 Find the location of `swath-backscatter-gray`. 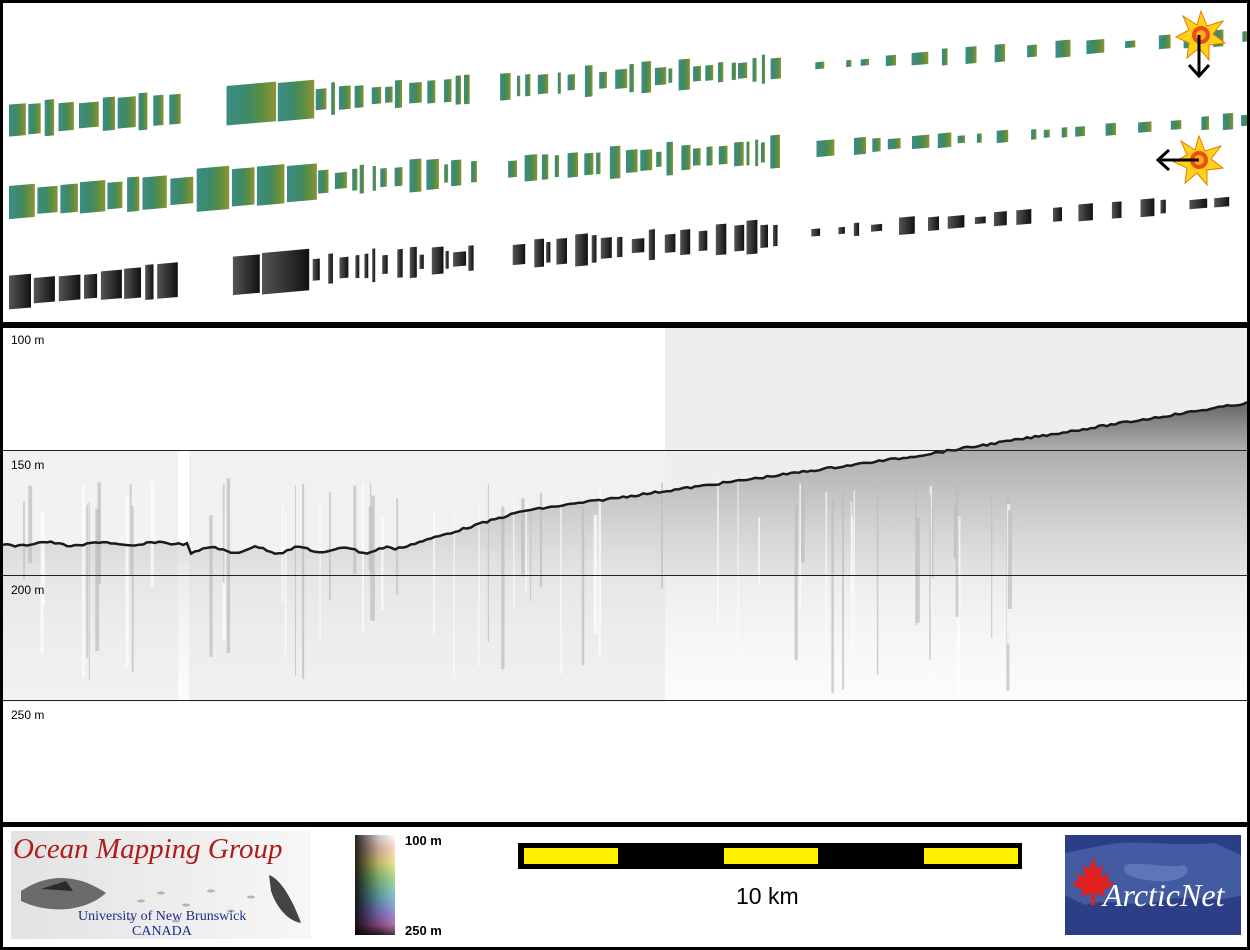

swath-backscatter-gray is located at coordinates (619, 253).